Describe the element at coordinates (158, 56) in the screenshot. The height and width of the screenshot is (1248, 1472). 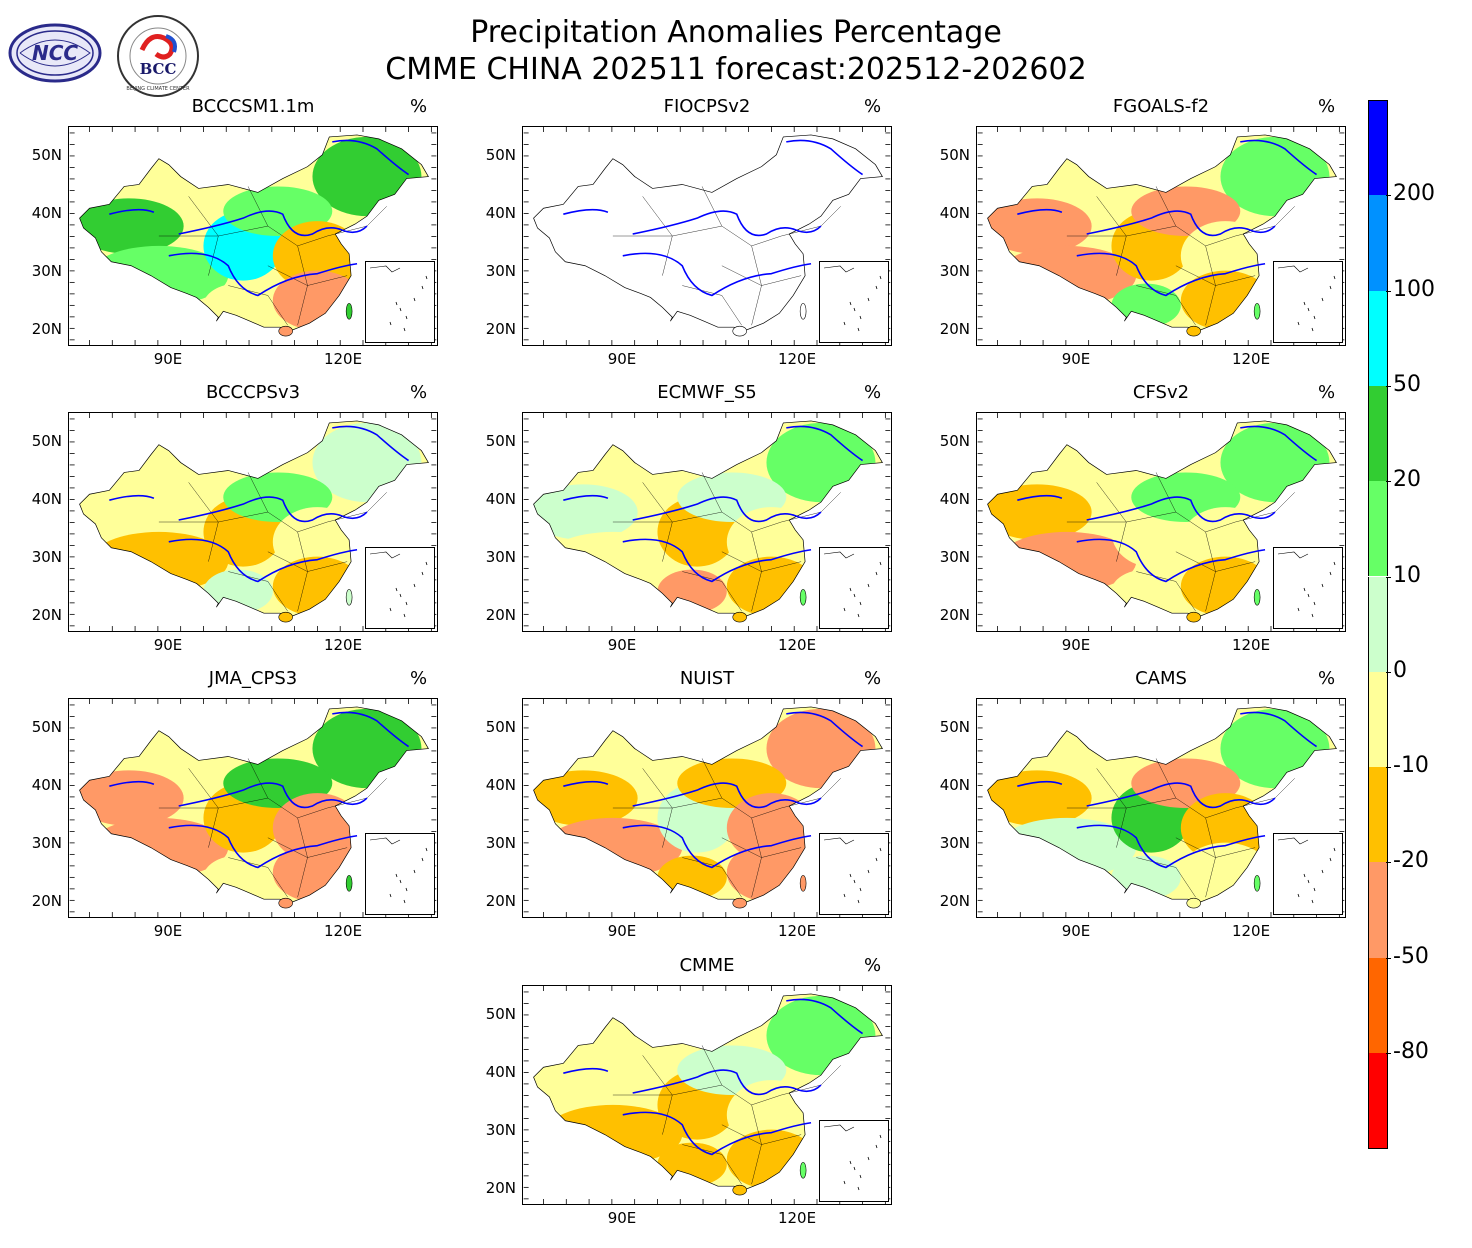
I see `bcc-logo: BCC BEIJING CLIMATE CENTER` at that location.